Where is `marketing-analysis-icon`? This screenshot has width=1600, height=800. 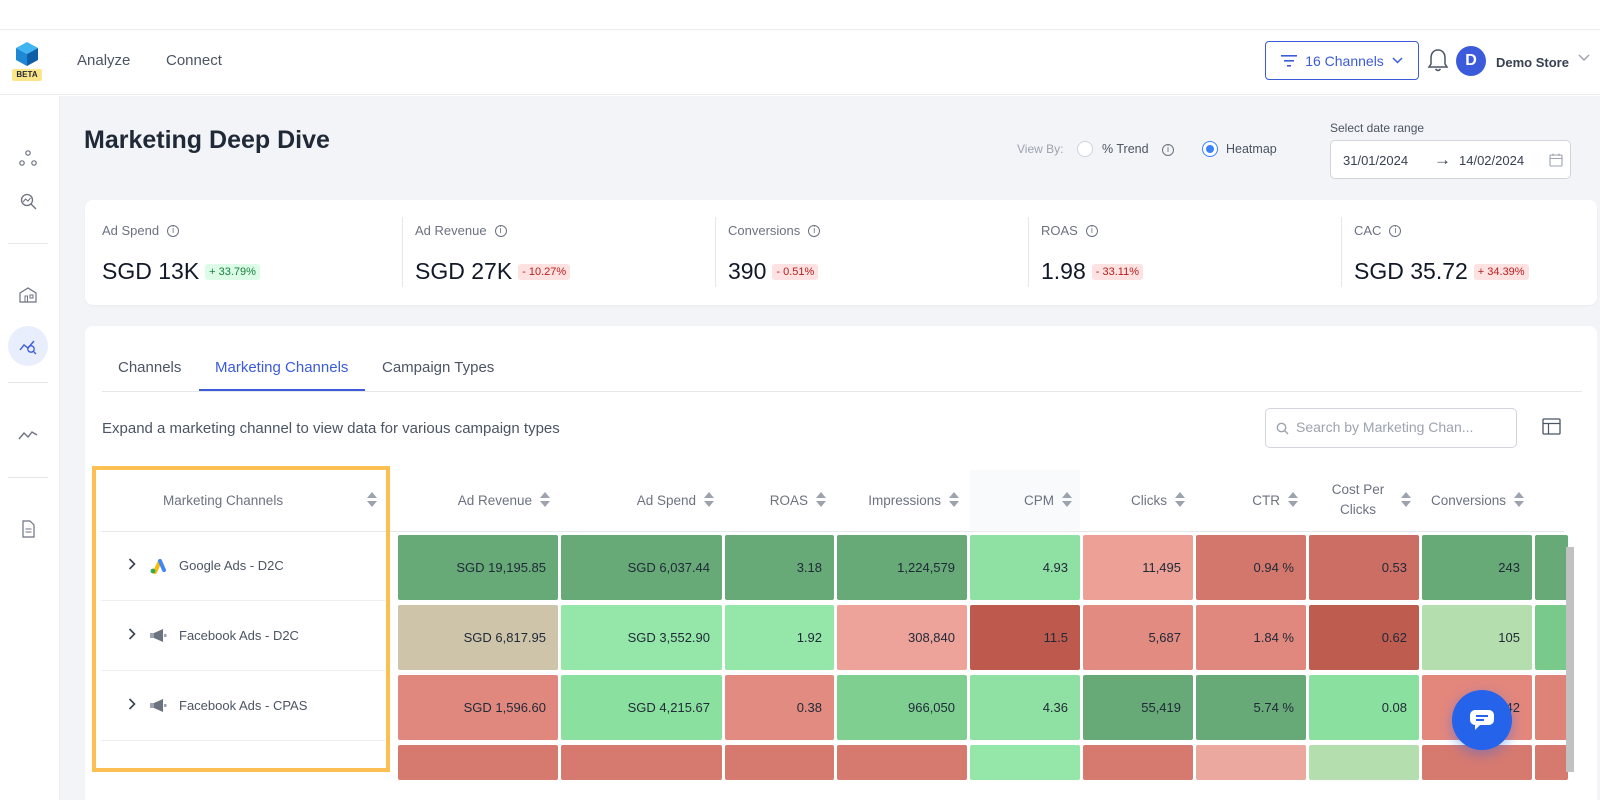 marketing-analysis-icon is located at coordinates (28, 346).